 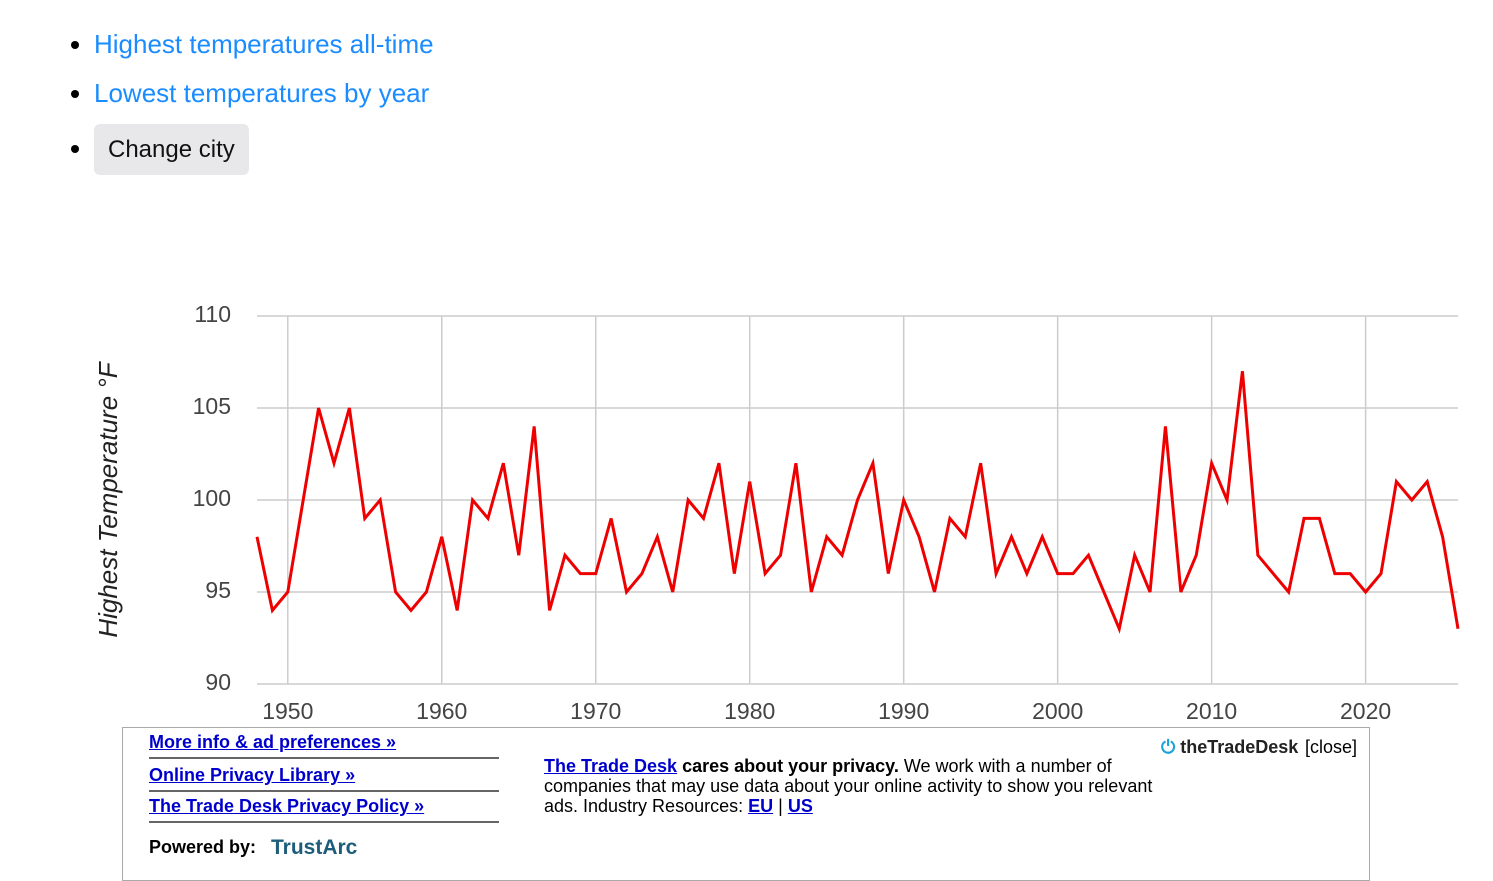 I want to click on x-tick-label: 1950, so click(x=287, y=711).